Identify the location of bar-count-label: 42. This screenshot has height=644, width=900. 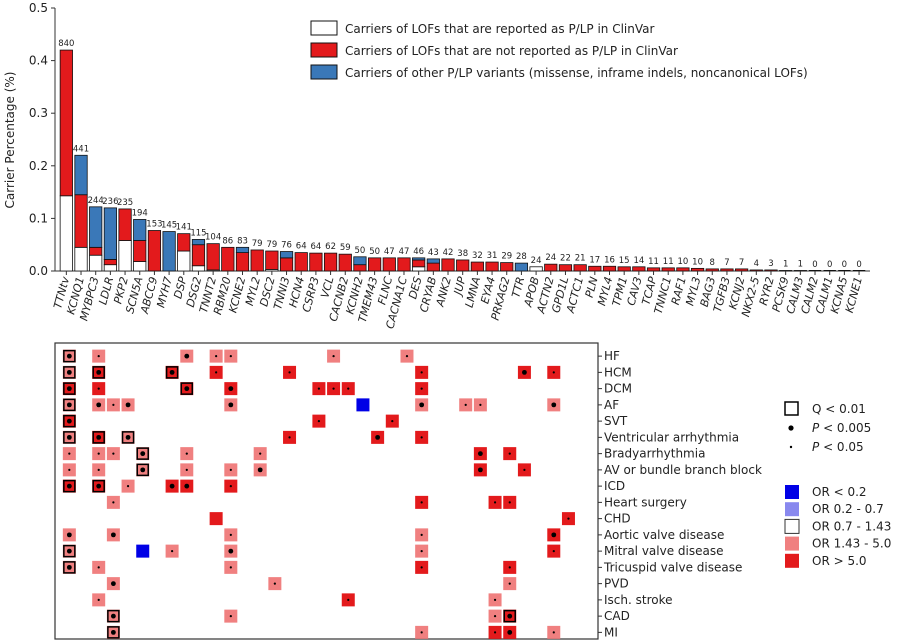
(448, 253).